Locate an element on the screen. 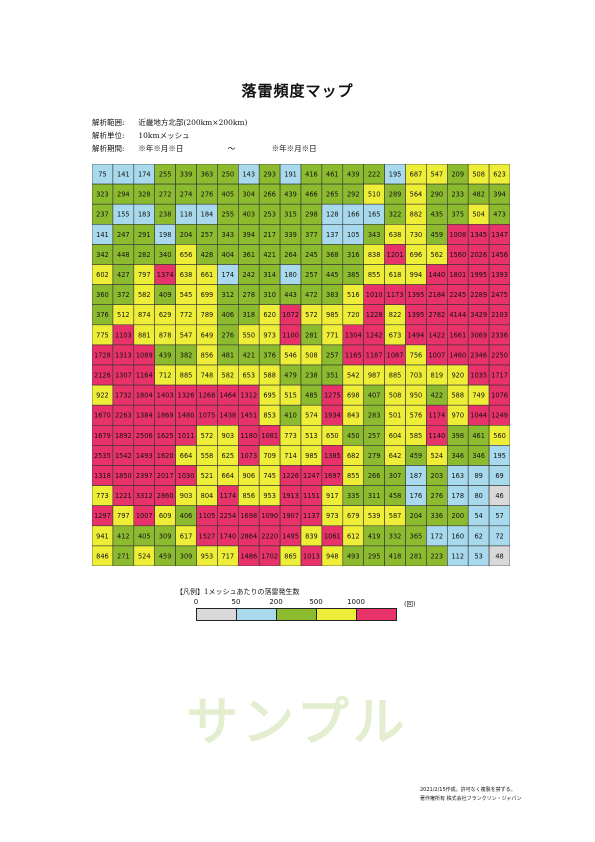  heatmap-cell-label: 1180 is located at coordinates (248, 436).